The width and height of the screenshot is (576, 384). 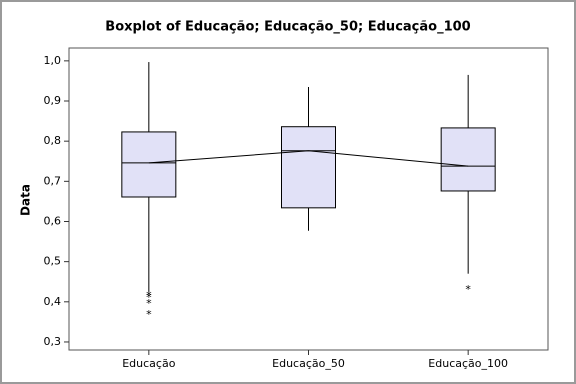 What do you see at coordinates (53, 261) in the screenshot?
I see `y-tick-label: 0,5` at bounding box center [53, 261].